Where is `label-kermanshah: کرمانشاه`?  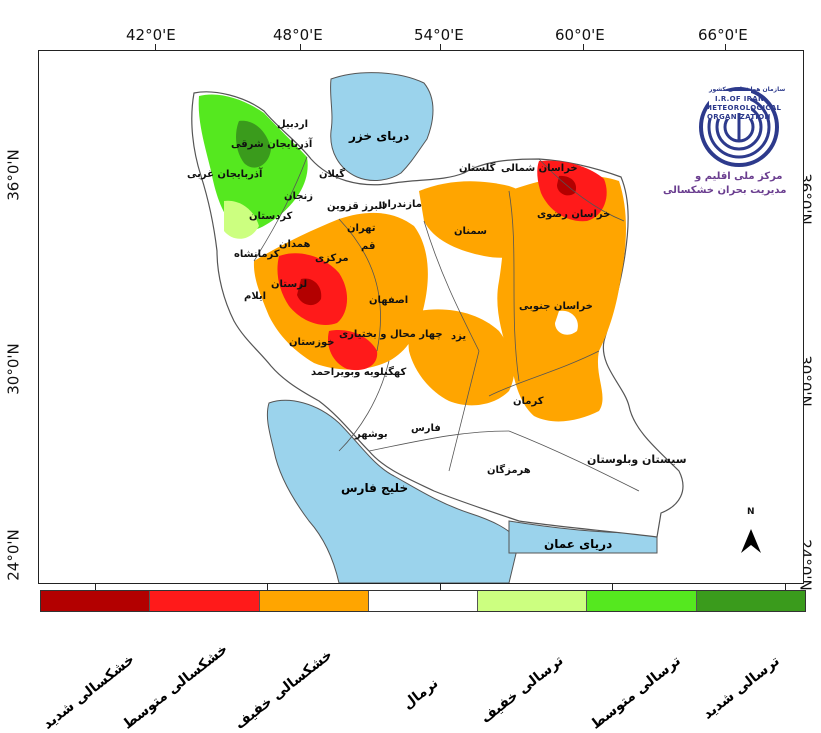
label-kermanshah: کرمانشاه is located at coordinates (257, 254).